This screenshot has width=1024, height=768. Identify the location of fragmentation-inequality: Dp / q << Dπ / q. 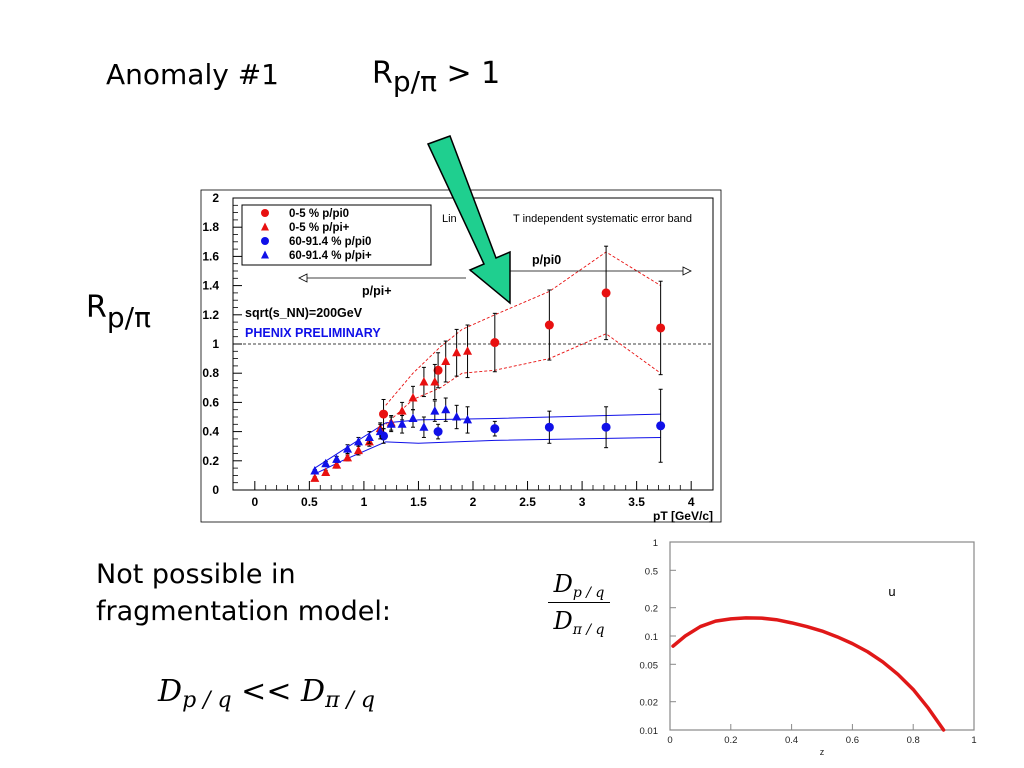
(266, 693).